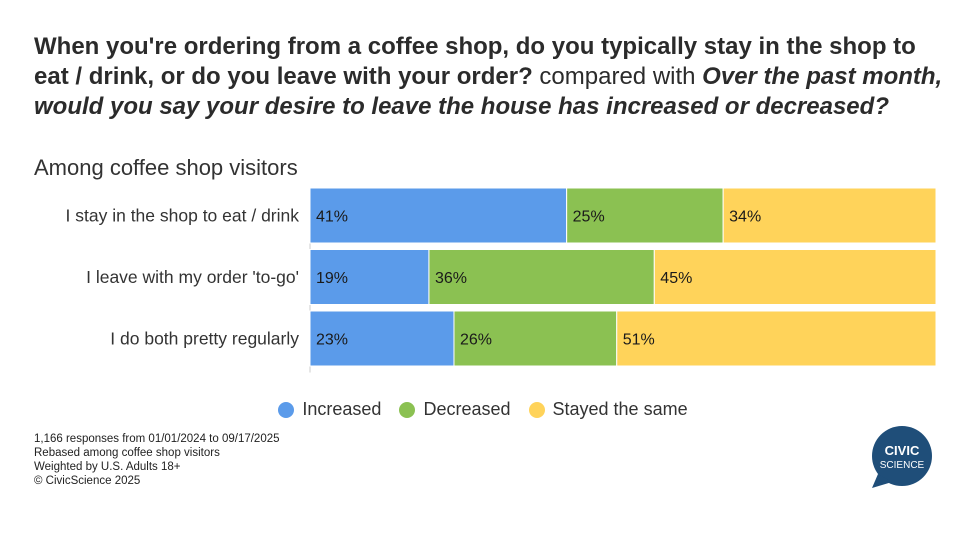 The height and width of the screenshot is (537, 966). What do you see at coordinates (467, 409) in the screenshot?
I see `legend-label: Decreased` at bounding box center [467, 409].